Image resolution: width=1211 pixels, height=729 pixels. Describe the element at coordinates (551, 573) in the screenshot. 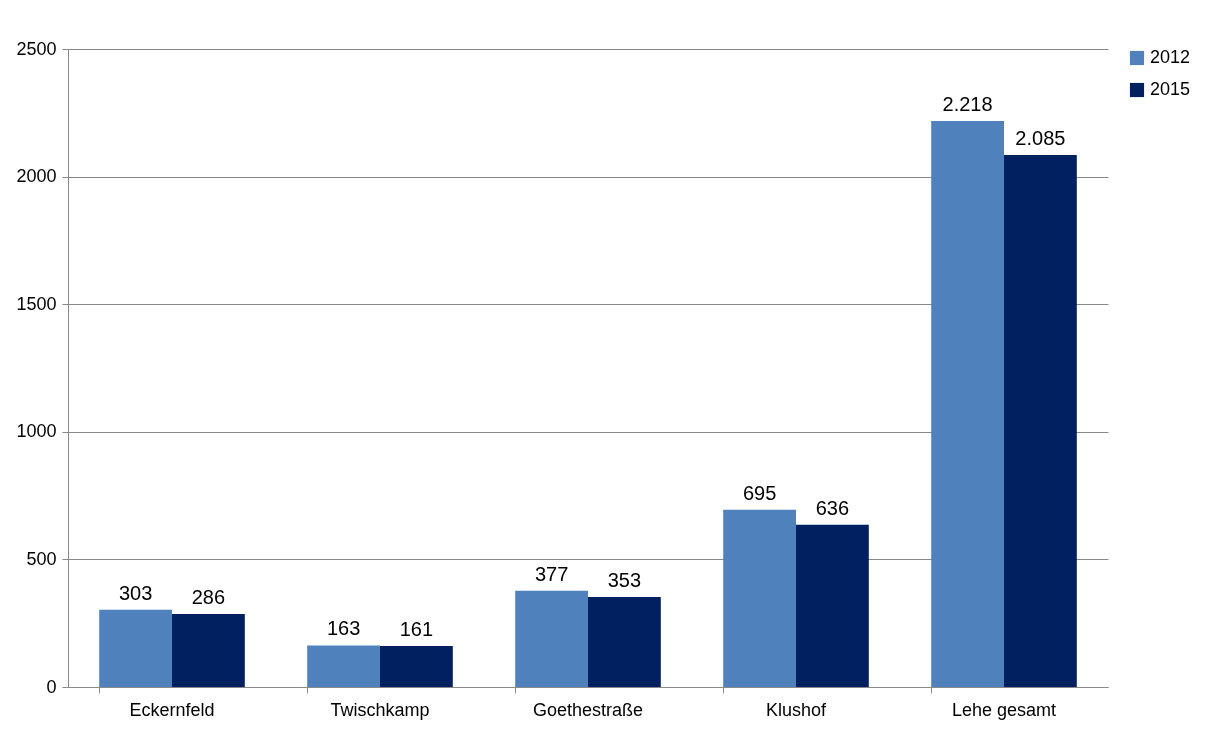

I see `data-label: 377` at that location.